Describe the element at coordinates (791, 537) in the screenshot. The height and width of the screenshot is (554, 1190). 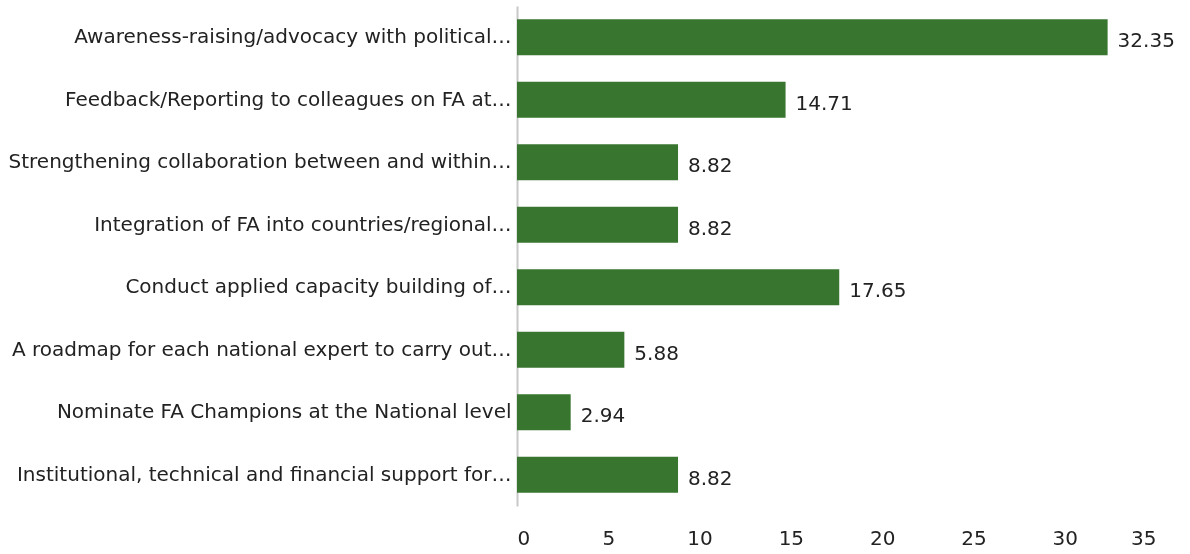
I see `x-tick-label: 15` at that location.